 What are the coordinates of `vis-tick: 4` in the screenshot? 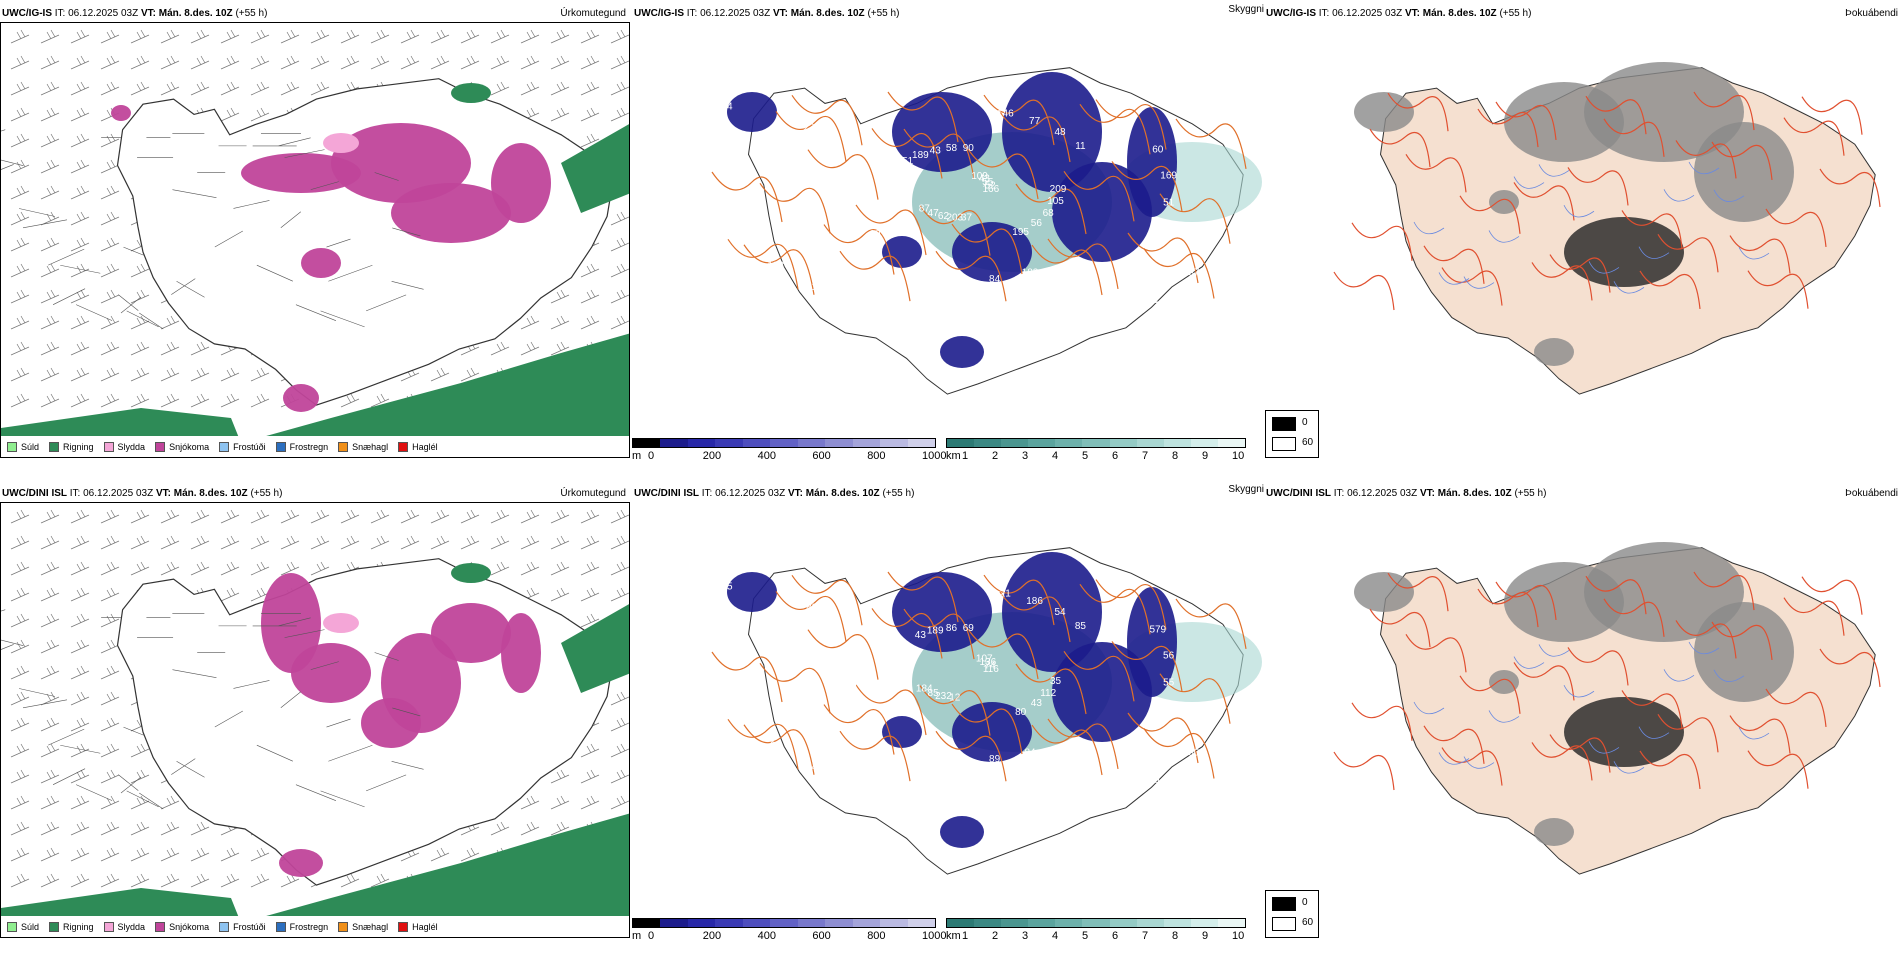 It's located at (1055, 456).